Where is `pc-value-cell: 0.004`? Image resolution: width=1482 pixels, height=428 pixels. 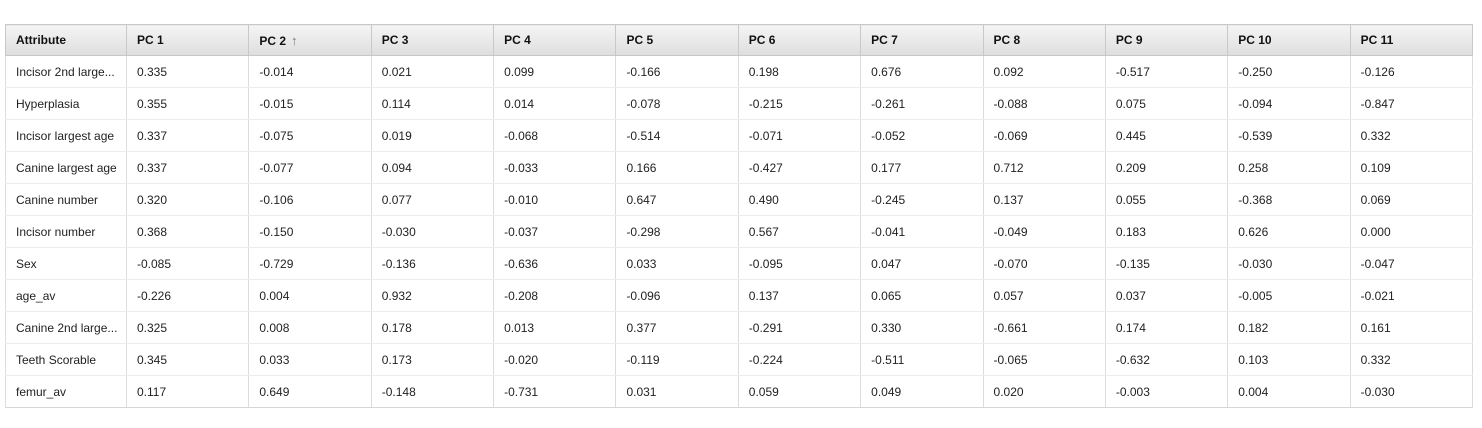
pc-value-cell: 0.004 is located at coordinates (310, 295).